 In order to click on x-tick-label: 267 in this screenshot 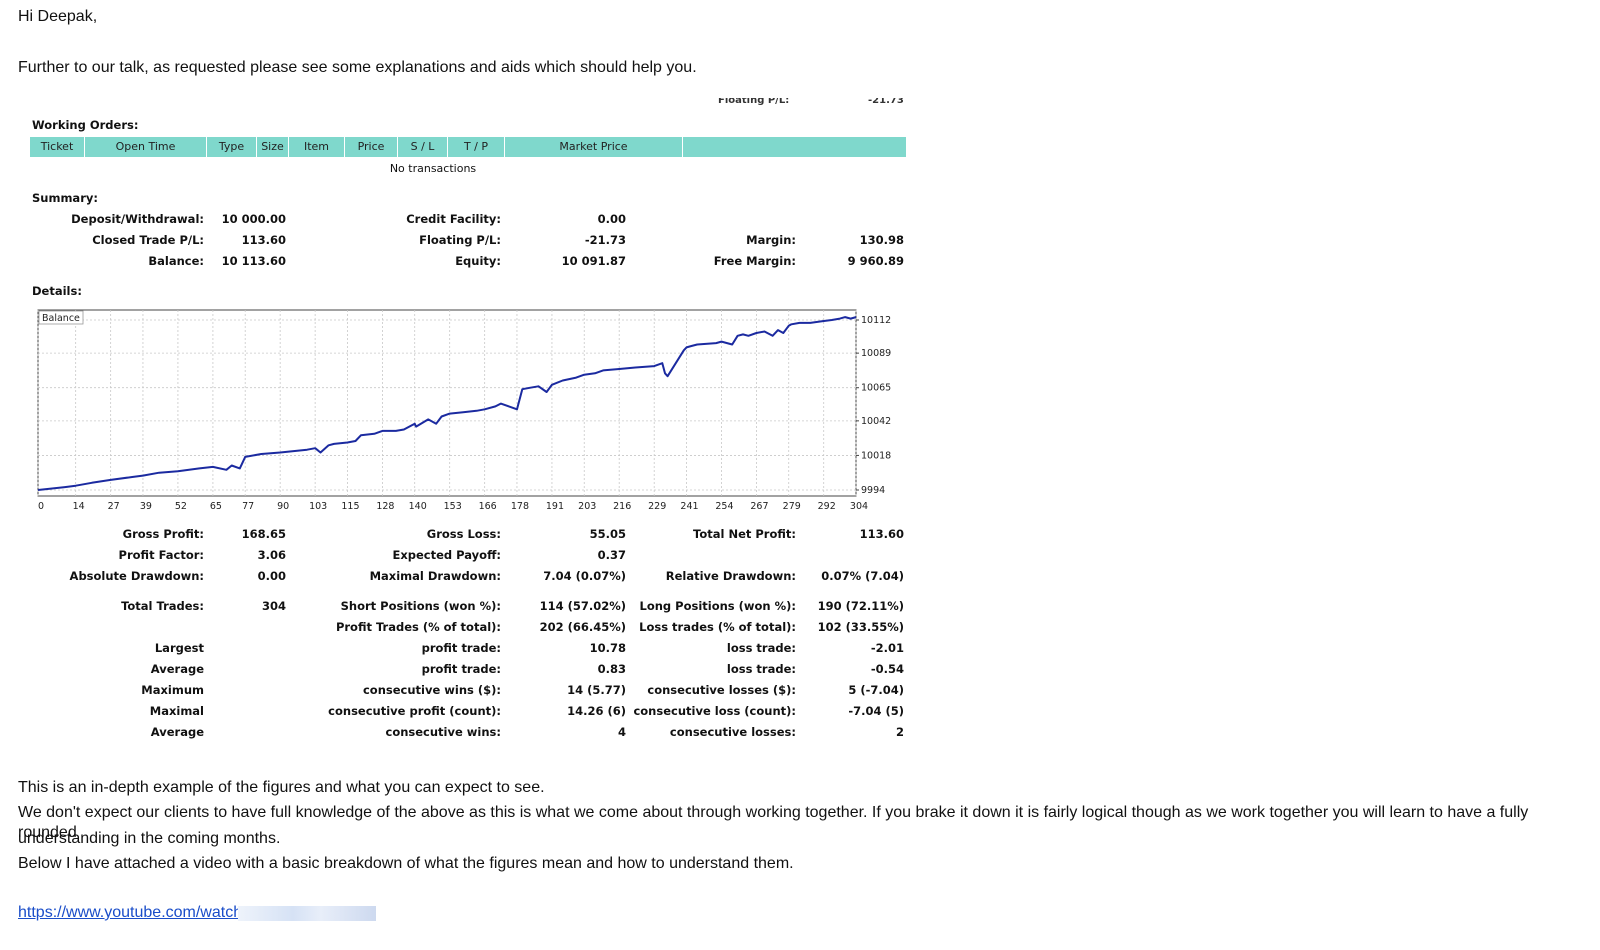, I will do `click(759, 506)`.